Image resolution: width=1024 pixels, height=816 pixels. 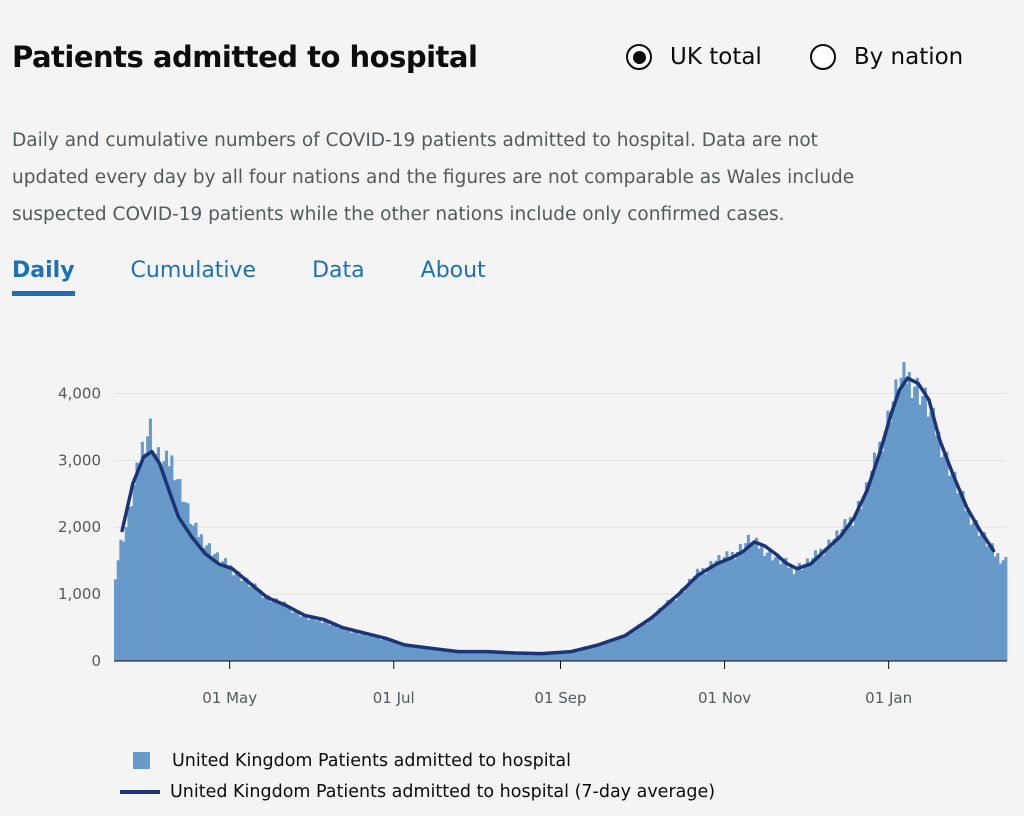 What do you see at coordinates (694, 57) in the screenshot?
I see `radio-uk-total: UK total` at bounding box center [694, 57].